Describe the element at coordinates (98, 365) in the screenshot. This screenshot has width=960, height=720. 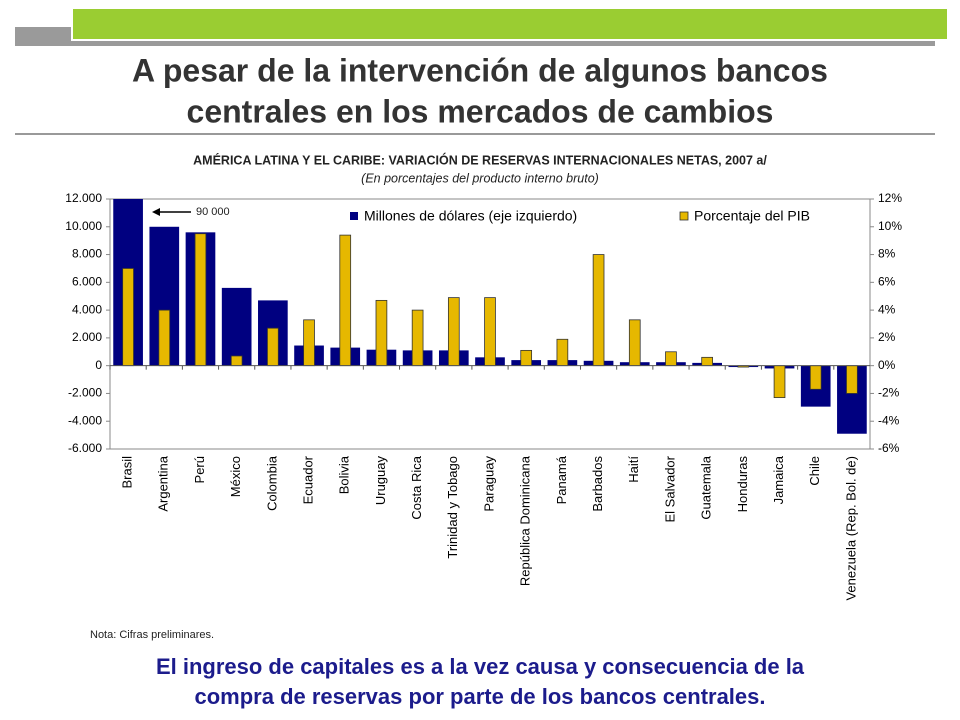
I see `y-tick-label: 0` at that location.